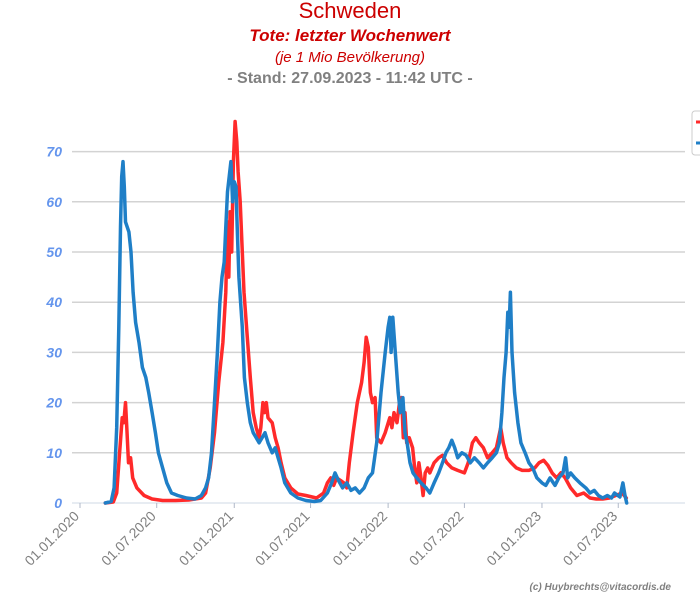 Image resolution: width=700 pixels, height=600 pixels. I want to click on x-tick-label-4: 01.01.2022, so click(359, 538).